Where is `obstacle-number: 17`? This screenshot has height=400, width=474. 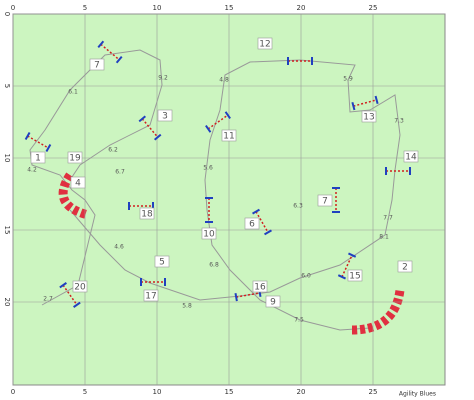 obstacle-number: 17 is located at coordinates (150, 297).